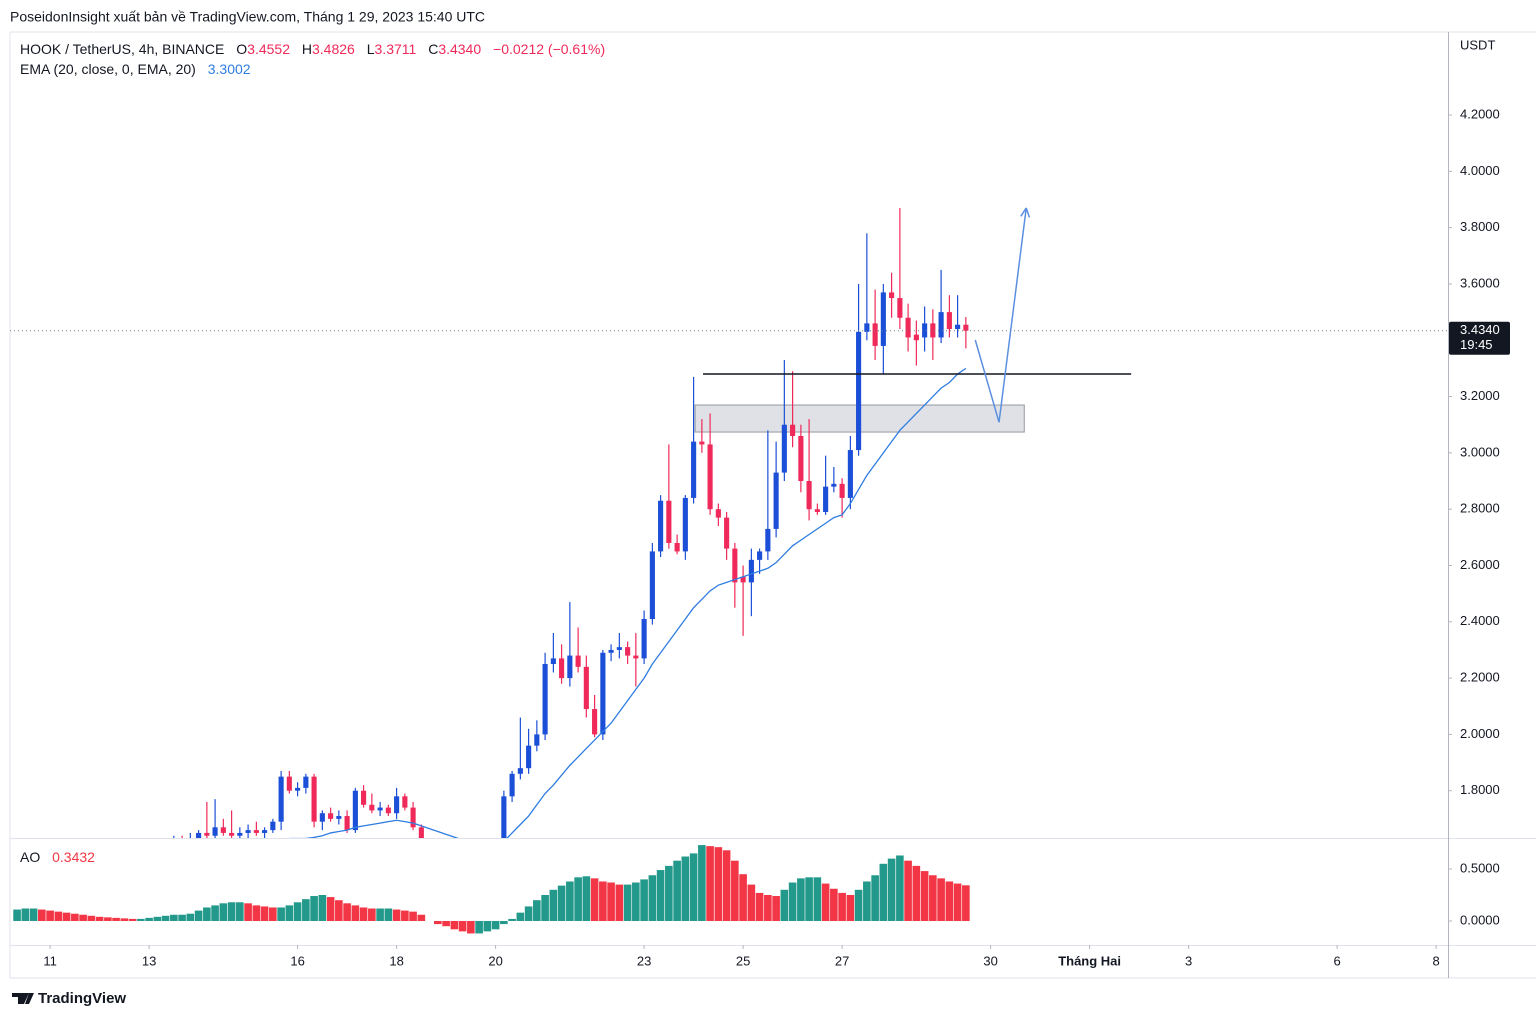 Image resolution: width=1536 pixels, height=1019 pixels. I want to click on symbol: HOOK / TetherUS, 4h, BINANCE, so click(122, 49).